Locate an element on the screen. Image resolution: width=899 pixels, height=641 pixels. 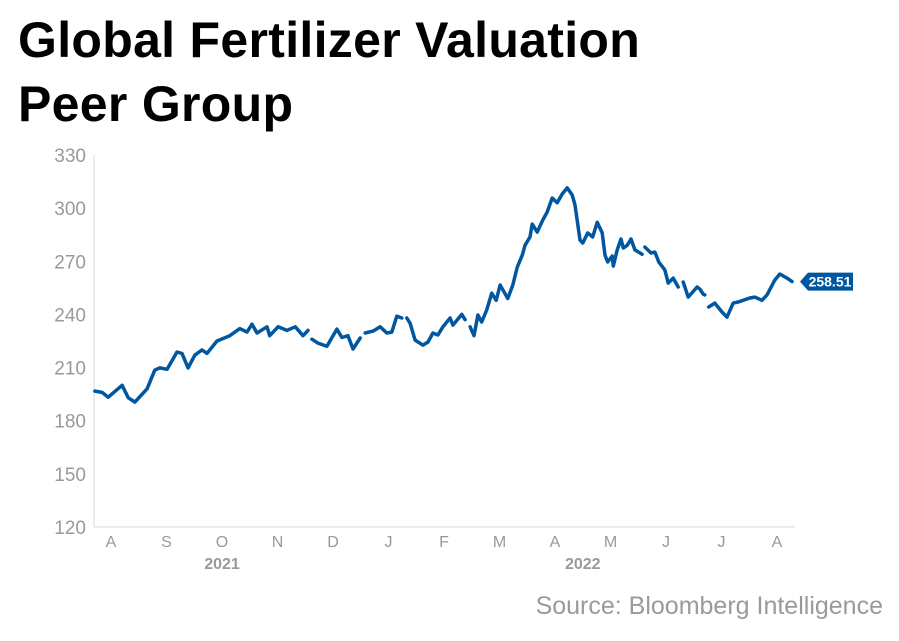
year-label: 2021 is located at coordinates (222, 564).